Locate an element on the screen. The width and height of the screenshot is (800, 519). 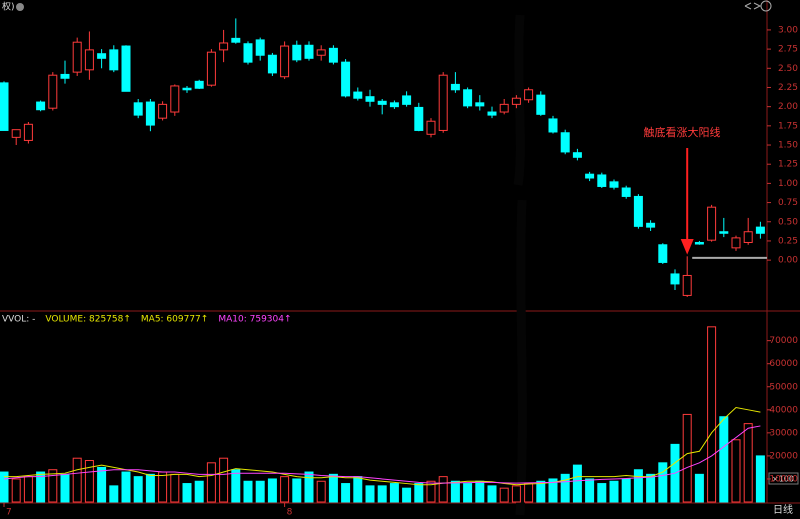
legend-text: MA10: 759304↑ is located at coordinates (254, 320).